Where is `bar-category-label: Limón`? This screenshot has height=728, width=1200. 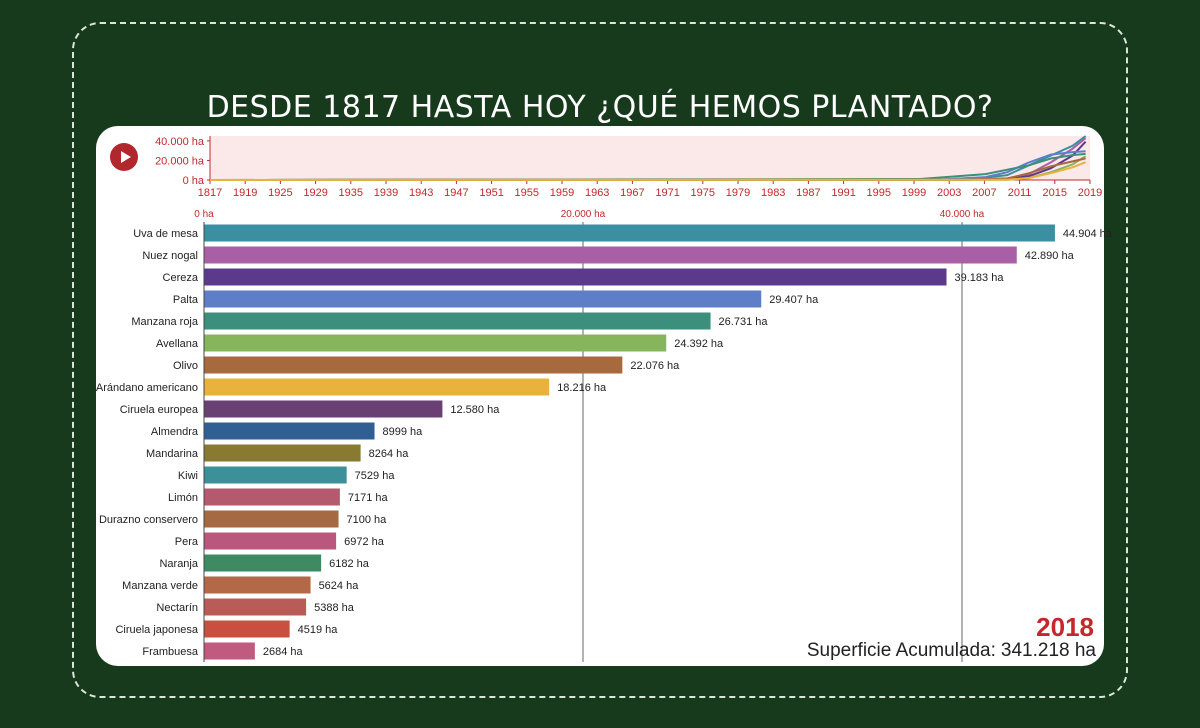 bar-category-label: Limón is located at coordinates (183, 498).